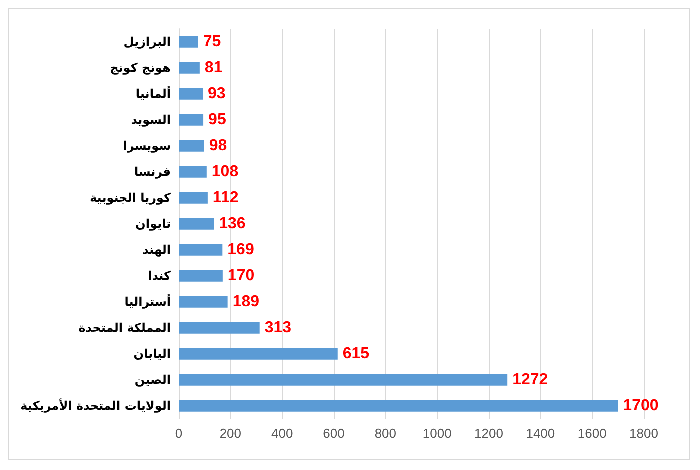  I want to click on y-tick-label: أستراليا, so click(147, 301).